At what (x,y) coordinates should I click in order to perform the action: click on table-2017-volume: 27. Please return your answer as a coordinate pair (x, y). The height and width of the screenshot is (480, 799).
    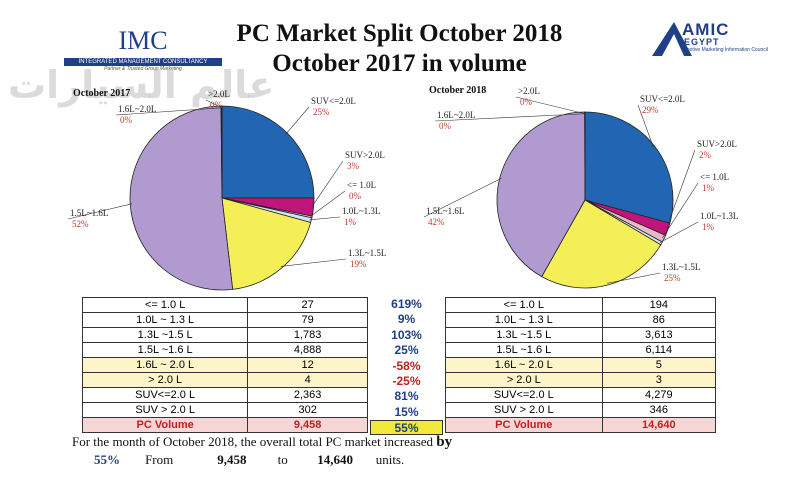
    Looking at the image, I should click on (307, 305).